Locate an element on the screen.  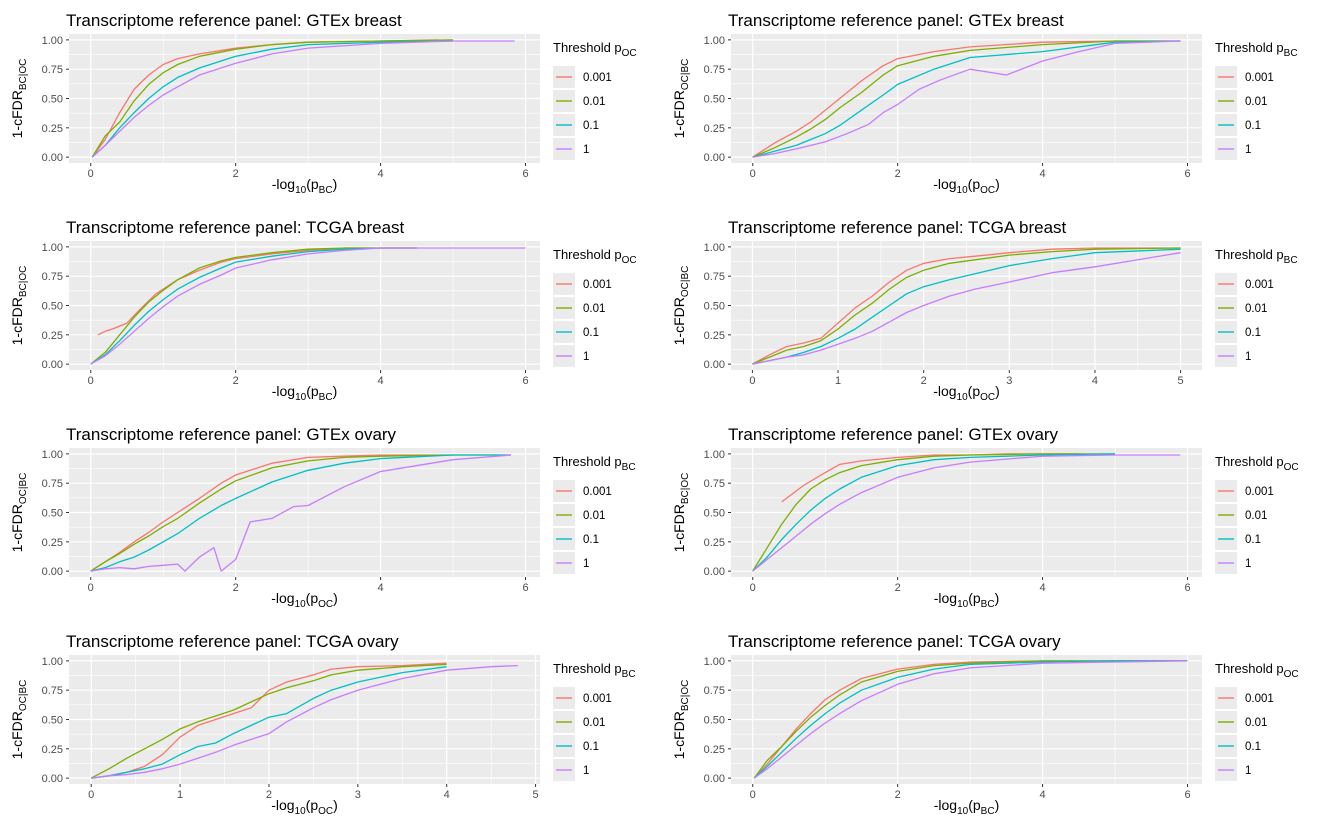
x-tick-label: 3 is located at coordinates (1009, 381).